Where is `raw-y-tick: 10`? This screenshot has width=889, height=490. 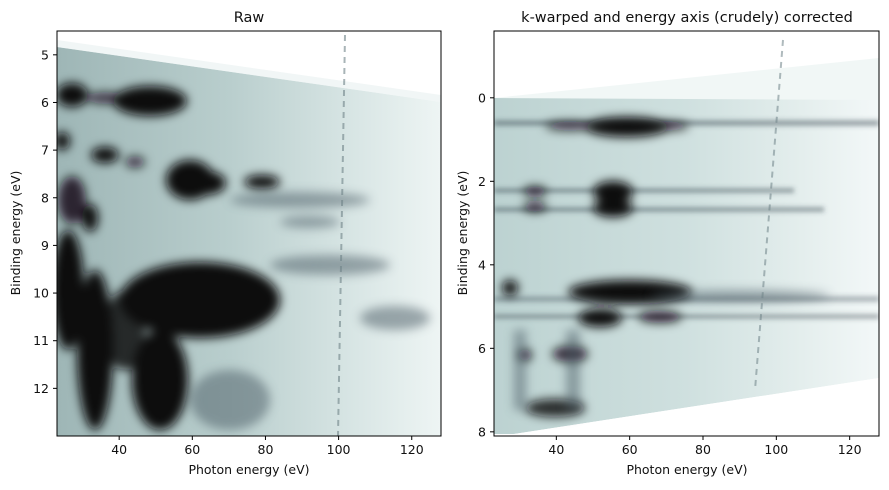
raw-y-tick: 10 is located at coordinates (45, 293).